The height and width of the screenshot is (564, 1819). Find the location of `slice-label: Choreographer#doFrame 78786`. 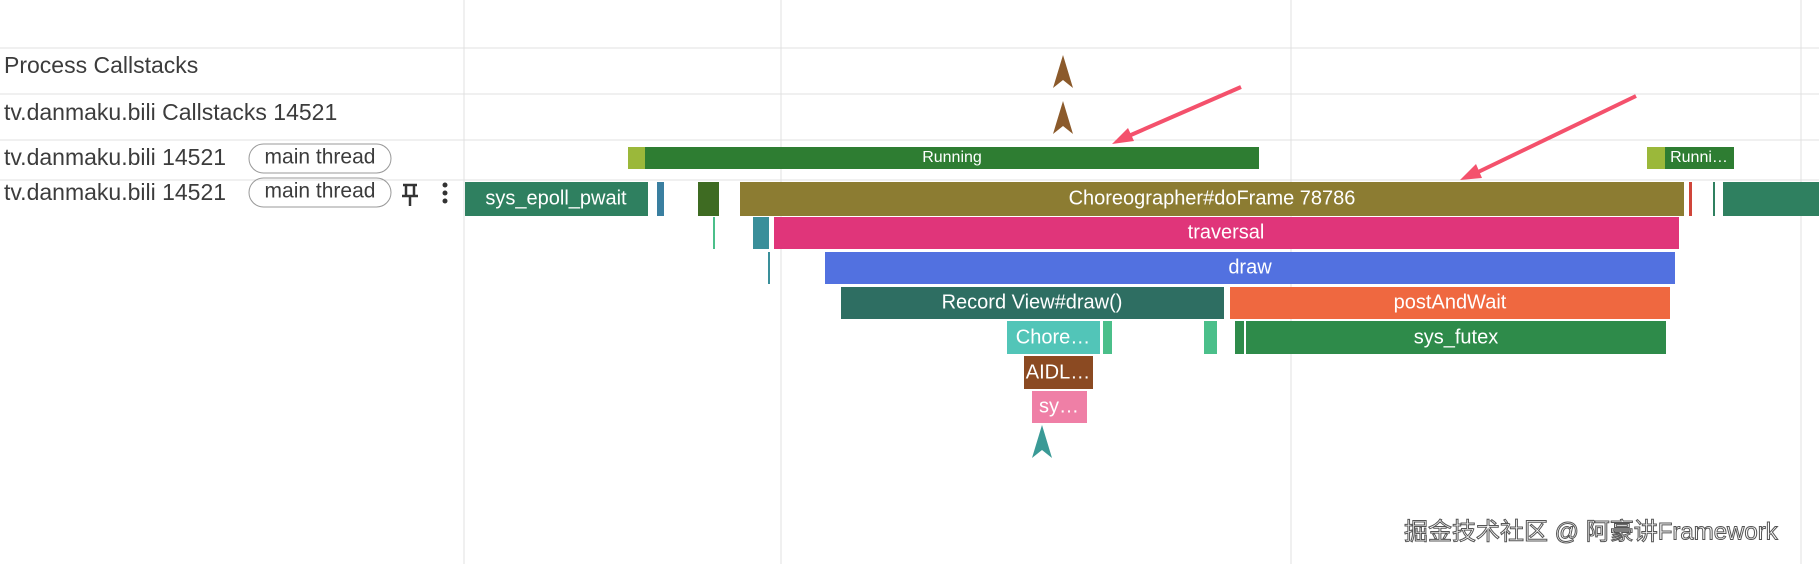

slice-label: Choreographer#doFrame 78786 is located at coordinates (1212, 198).